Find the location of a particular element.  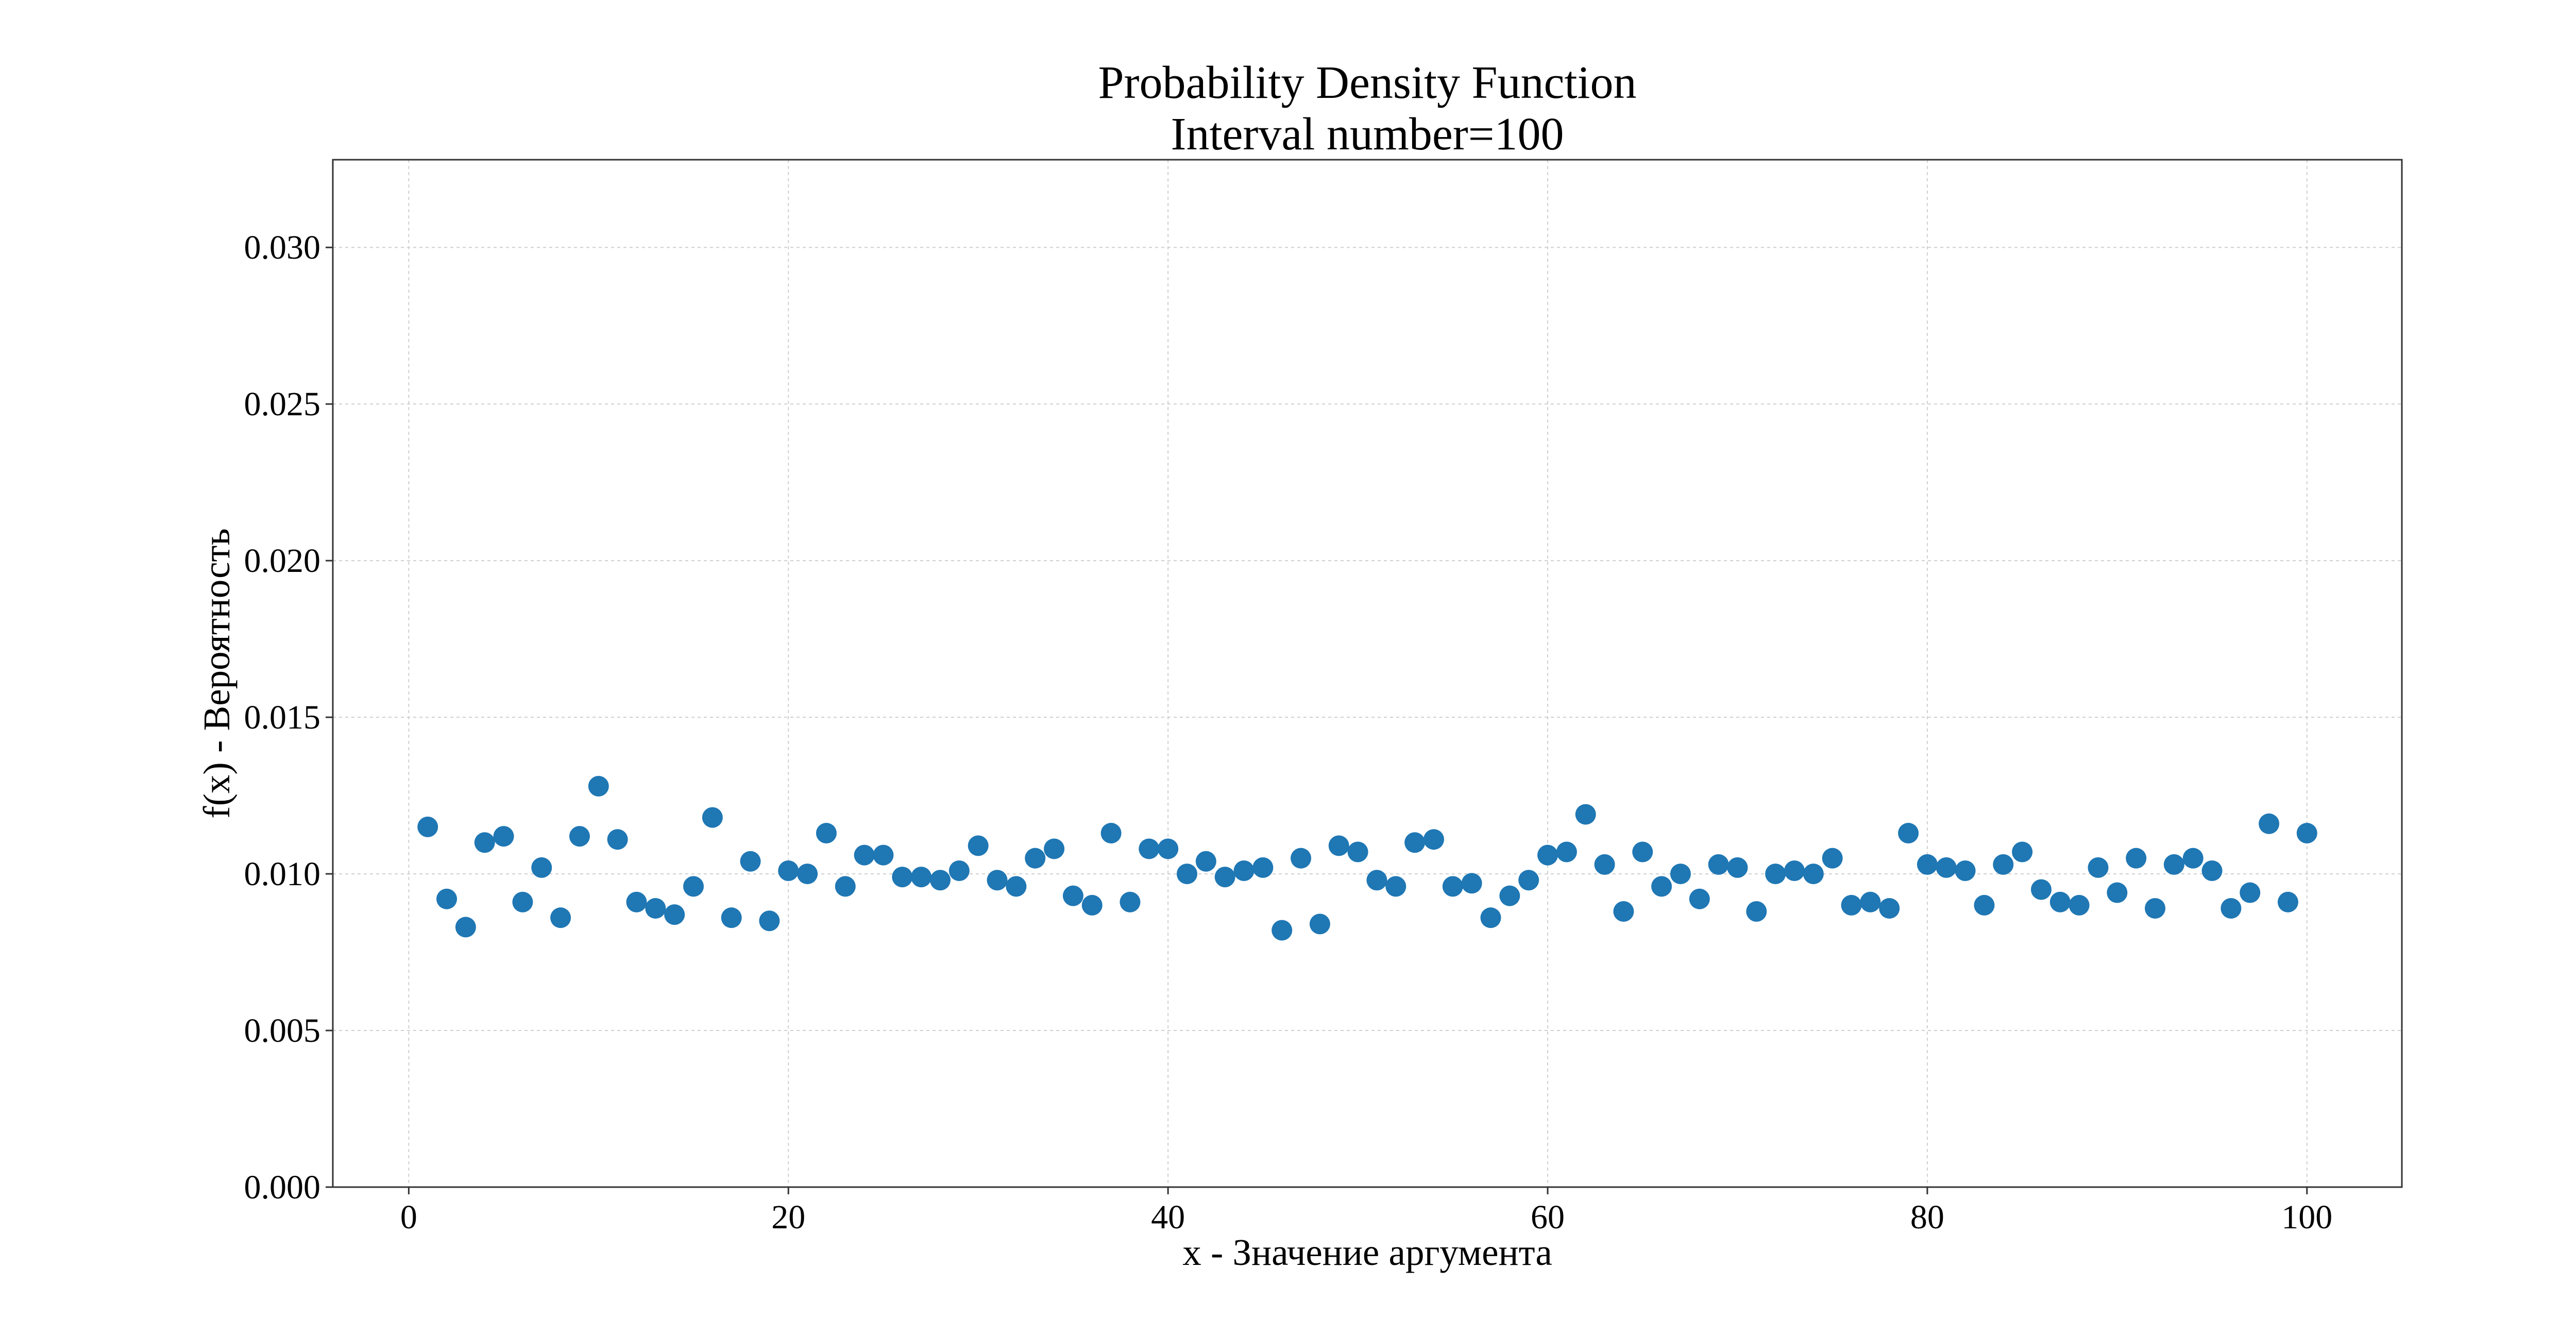

data-points is located at coordinates (1367, 858).